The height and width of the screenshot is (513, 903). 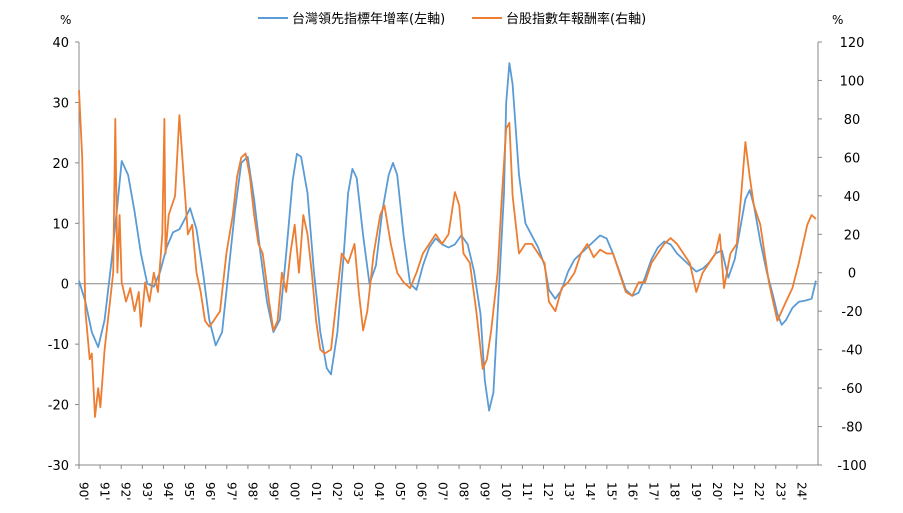 What do you see at coordinates (274, 491) in the screenshot?
I see `x-tick-label: 99'` at bounding box center [274, 491].